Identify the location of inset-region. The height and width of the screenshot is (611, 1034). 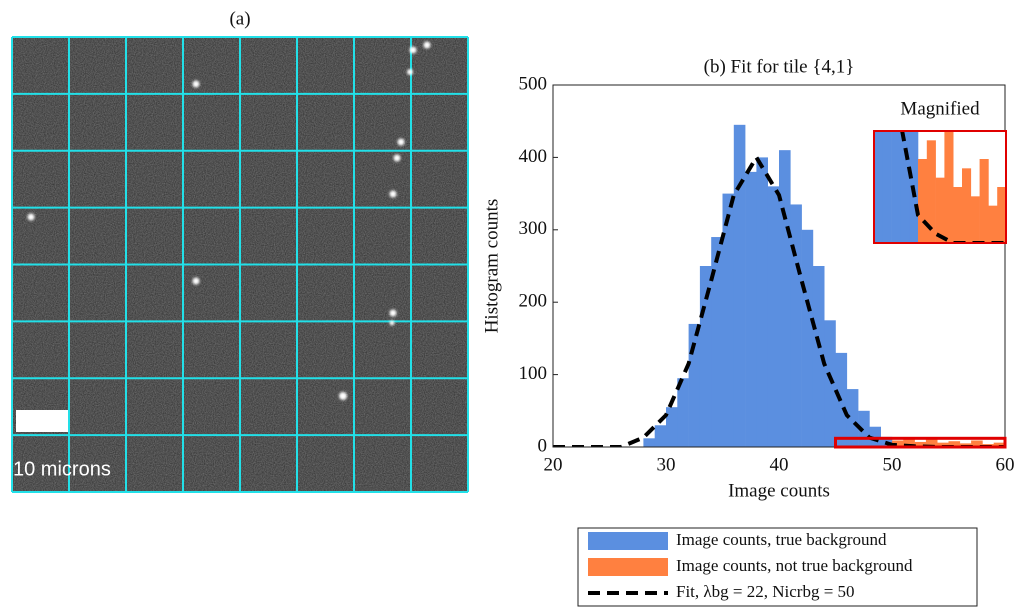
(920, 442).